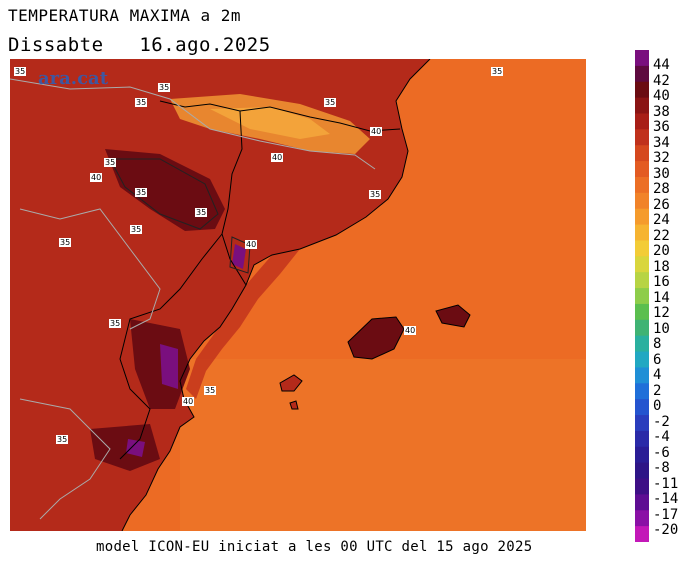 The width and height of the screenshot is (699, 568). I want to click on chart-title: TEMPERATURA MAXIMA a 2m, so click(125, 15).